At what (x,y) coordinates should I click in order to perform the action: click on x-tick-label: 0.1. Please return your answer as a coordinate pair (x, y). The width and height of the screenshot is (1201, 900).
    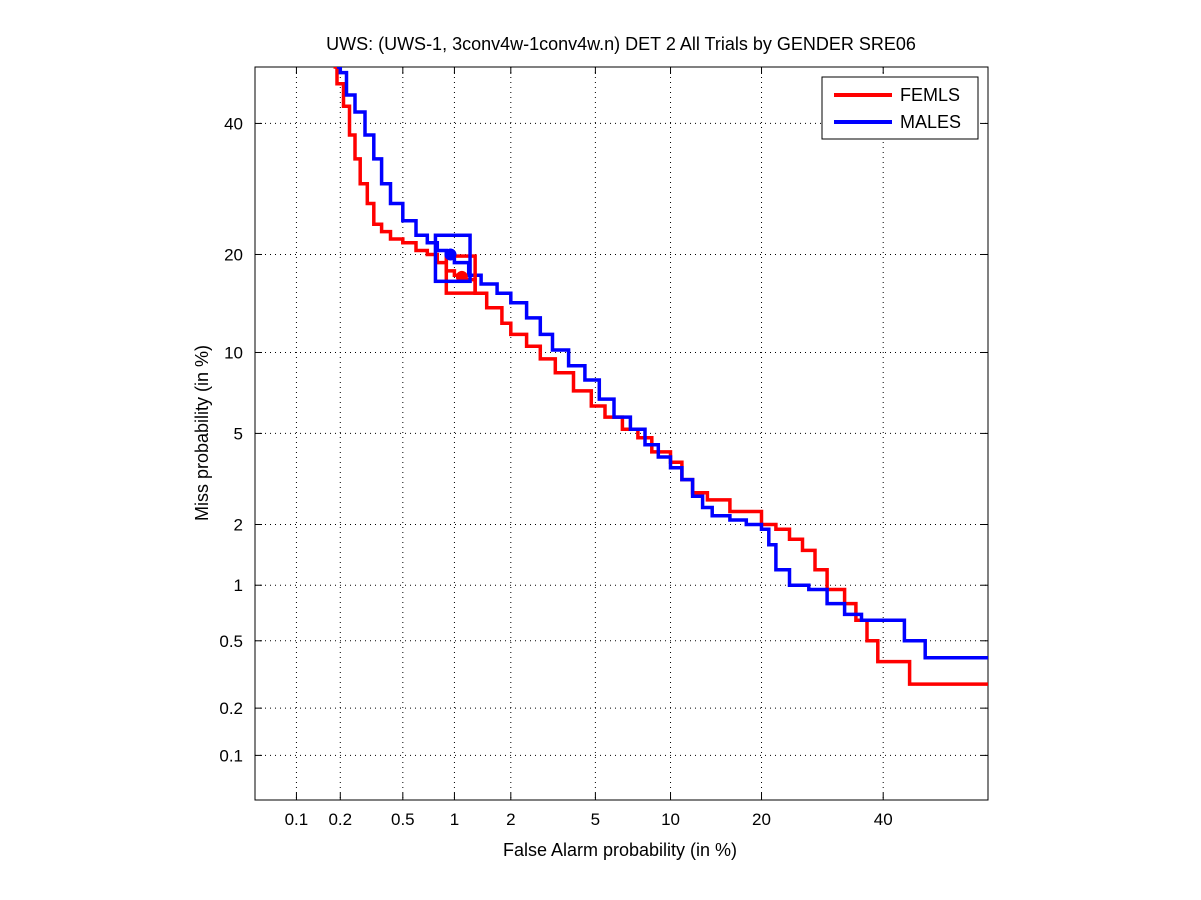
    Looking at the image, I should click on (297, 819).